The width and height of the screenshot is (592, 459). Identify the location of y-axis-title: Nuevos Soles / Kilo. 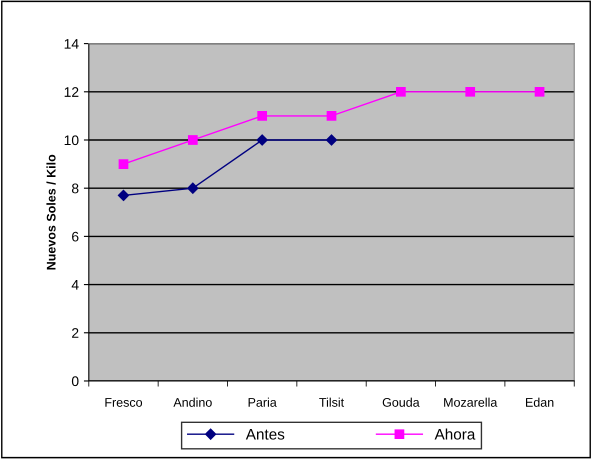
(51, 212).